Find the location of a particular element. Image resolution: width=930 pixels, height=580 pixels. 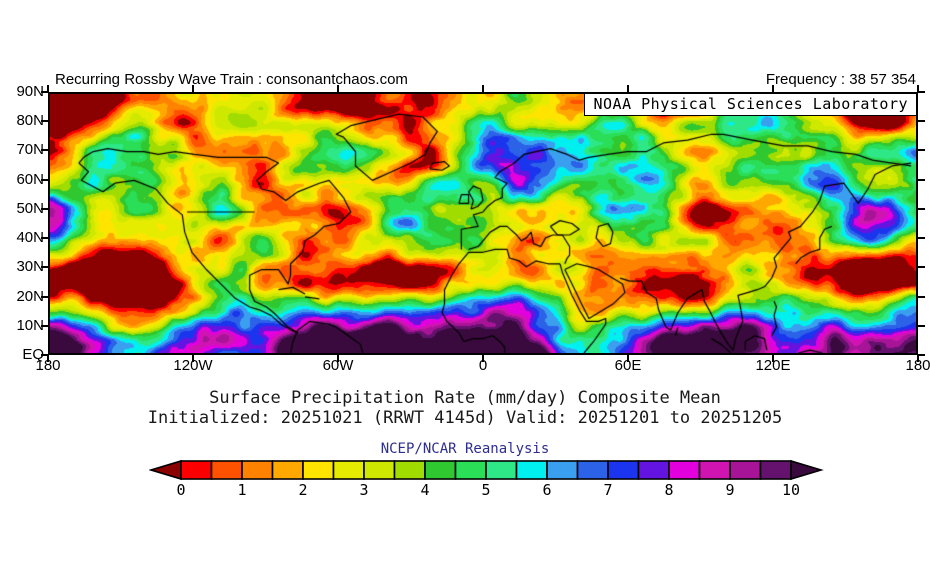

lon-axis-label: 120W is located at coordinates (193, 365).